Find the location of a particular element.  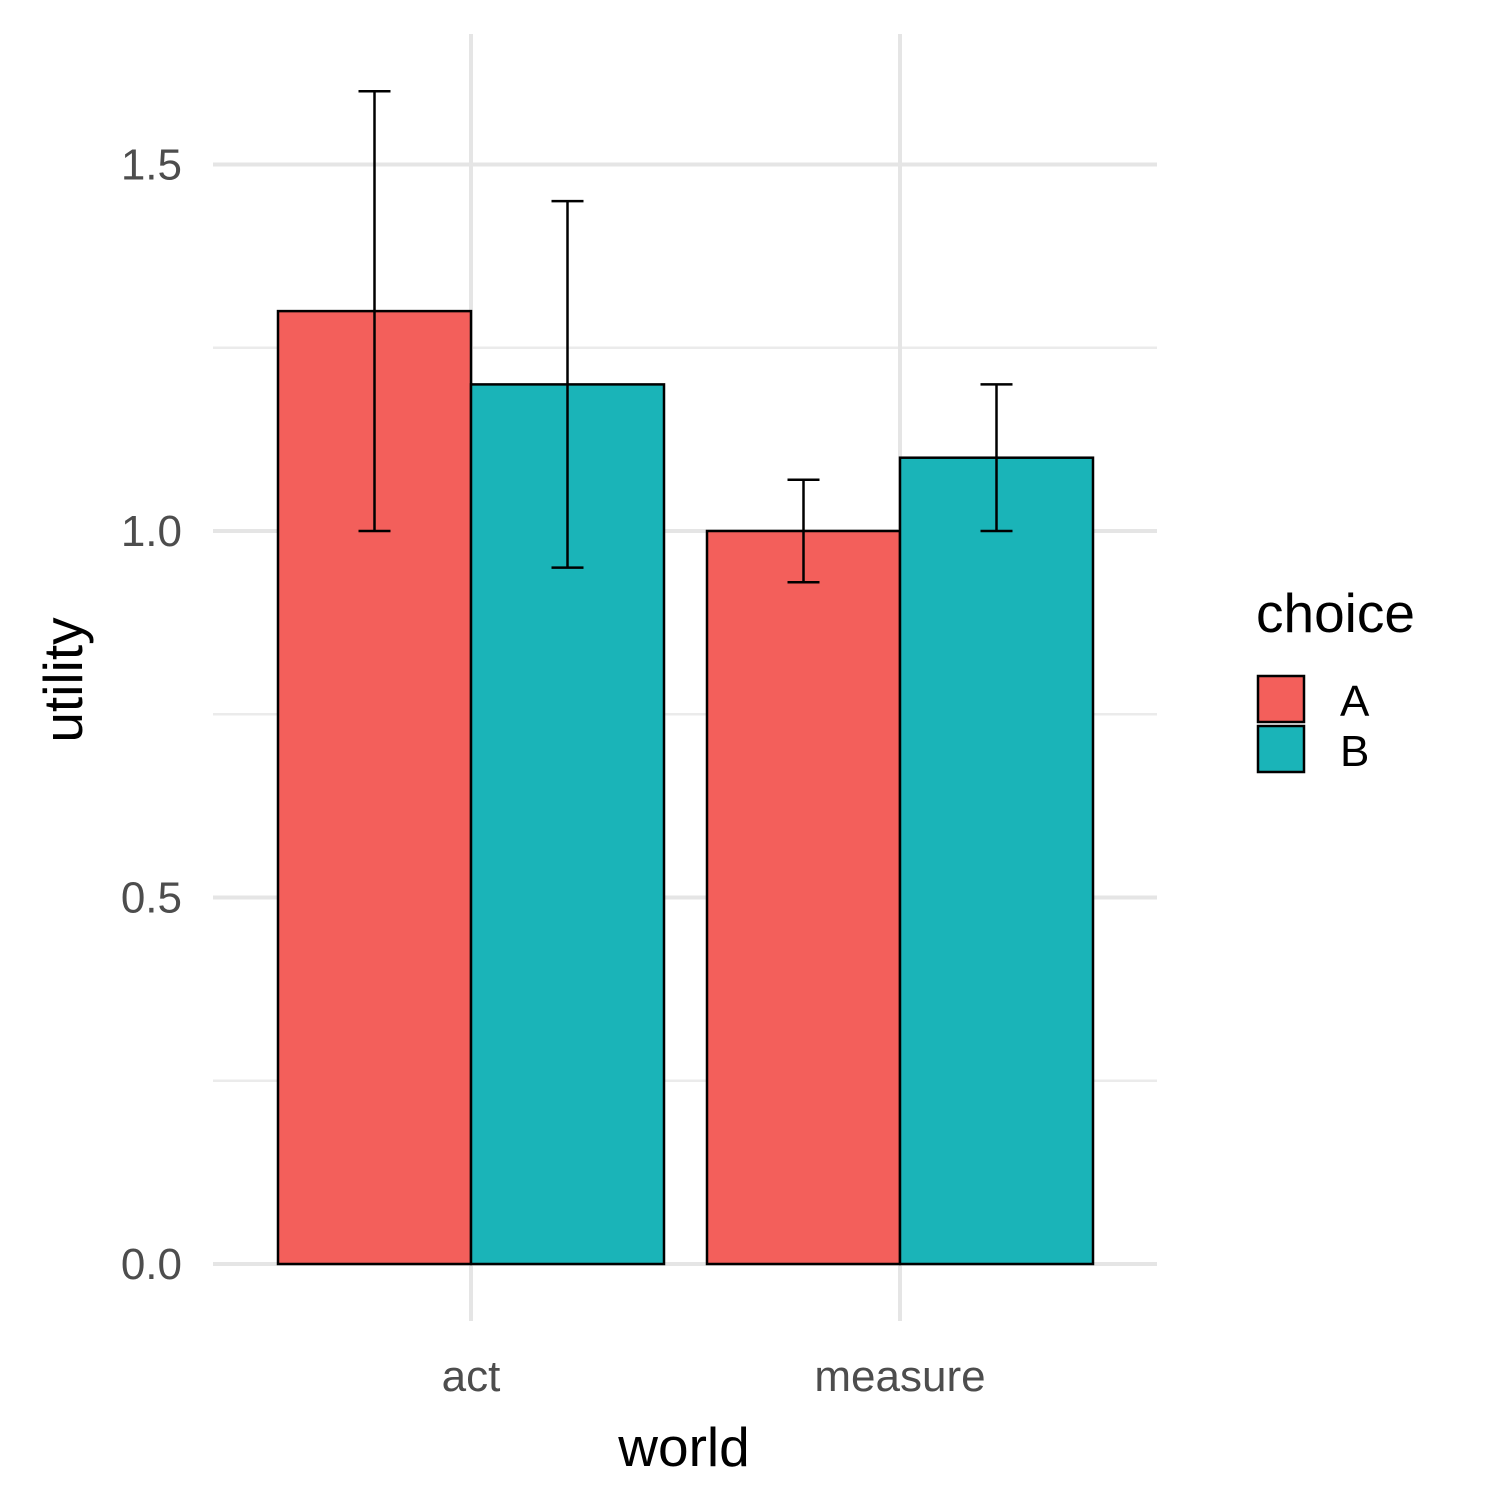

bar-measure-A is located at coordinates (803, 897).